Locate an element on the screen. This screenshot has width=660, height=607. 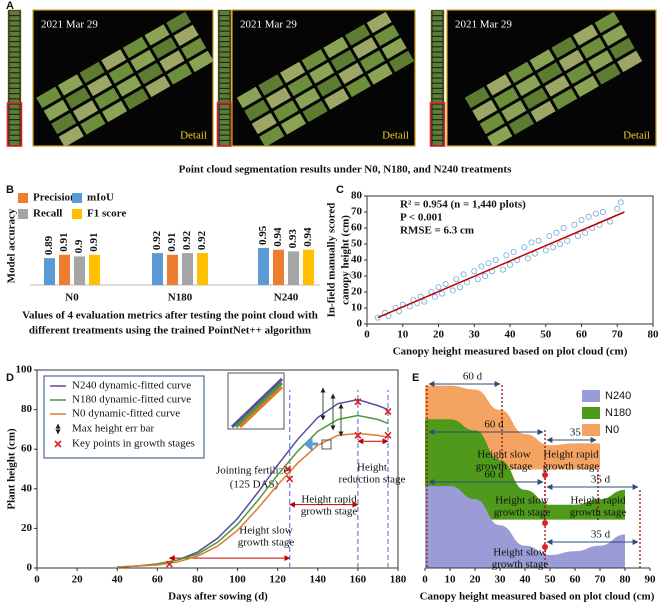
y-tick-label: 100 is located at coordinates (24, 370).